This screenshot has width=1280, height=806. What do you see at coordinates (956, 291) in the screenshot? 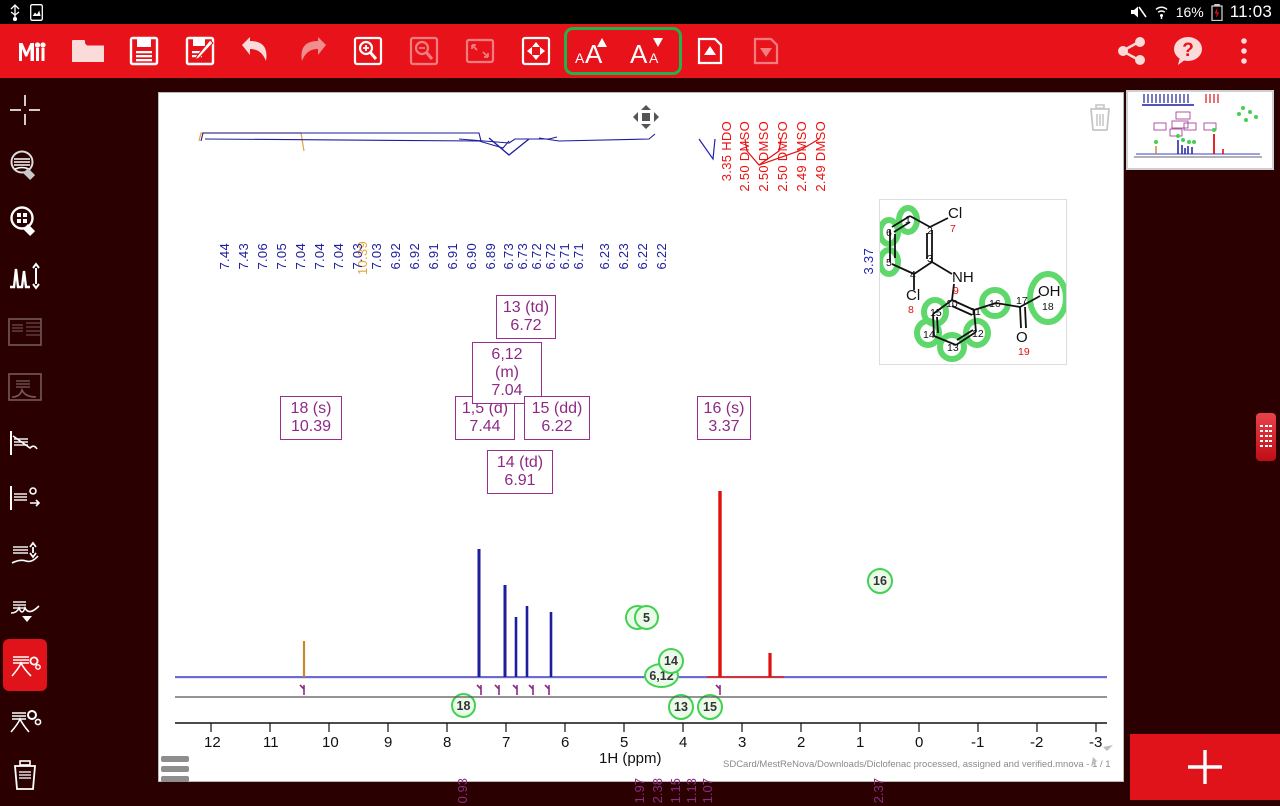
I see `atom-number-9: 9` at bounding box center [956, 291].